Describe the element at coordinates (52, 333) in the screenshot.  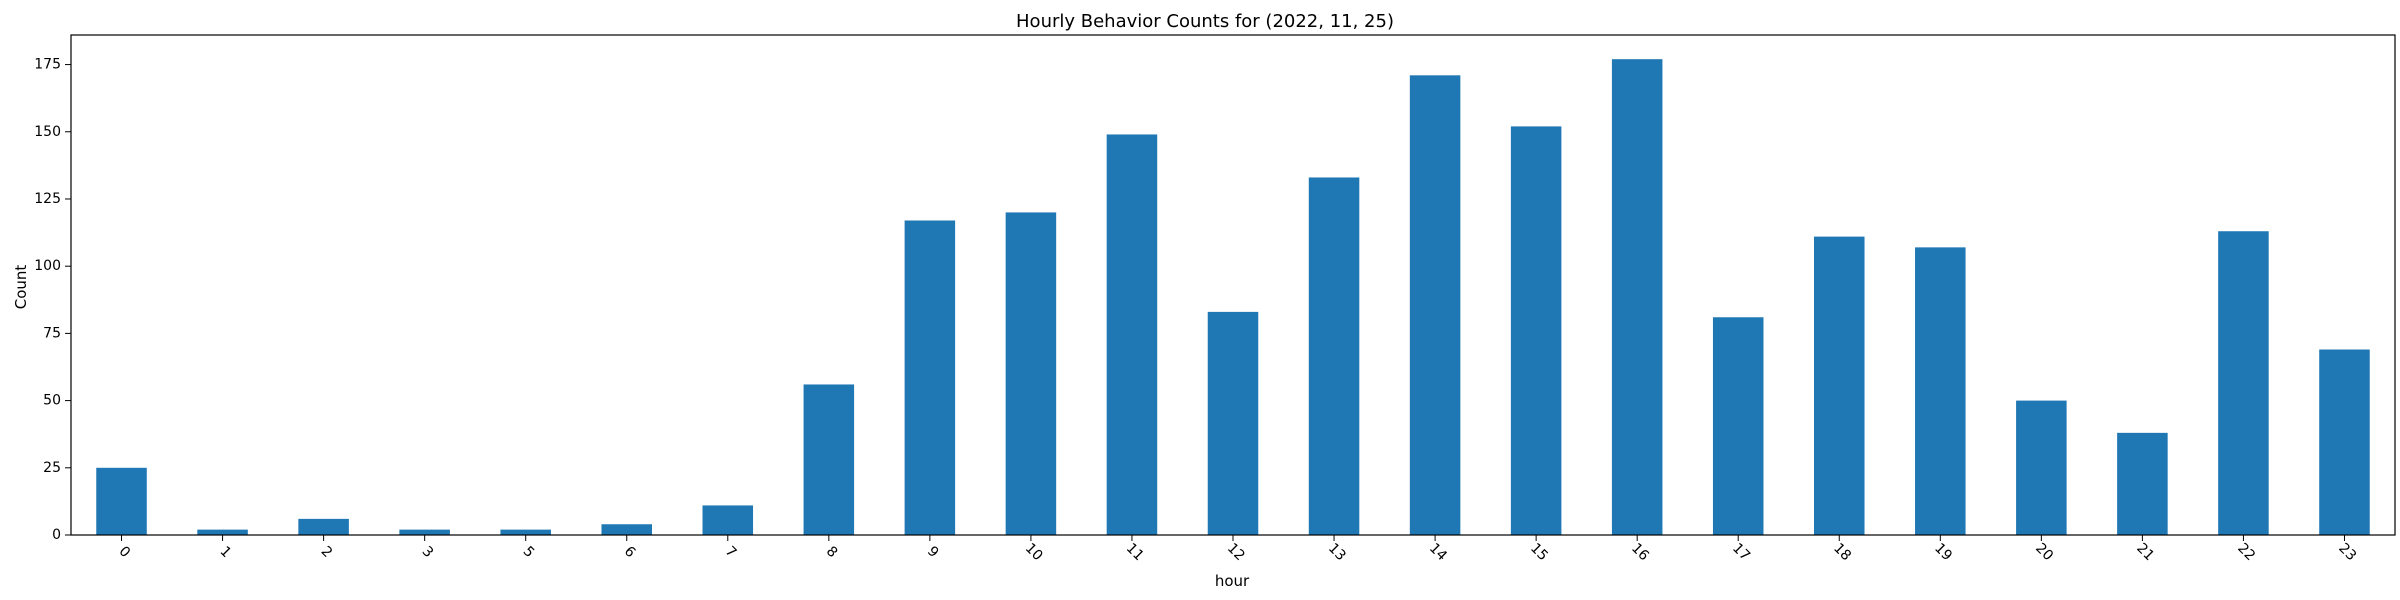
I see `y-tick-label: 75` at that location.